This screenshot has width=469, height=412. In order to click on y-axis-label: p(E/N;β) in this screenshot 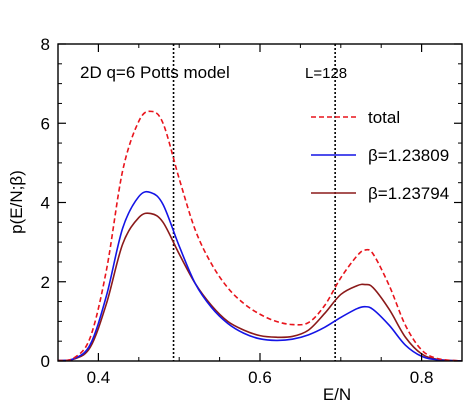, I will do `click(16, 202)`.